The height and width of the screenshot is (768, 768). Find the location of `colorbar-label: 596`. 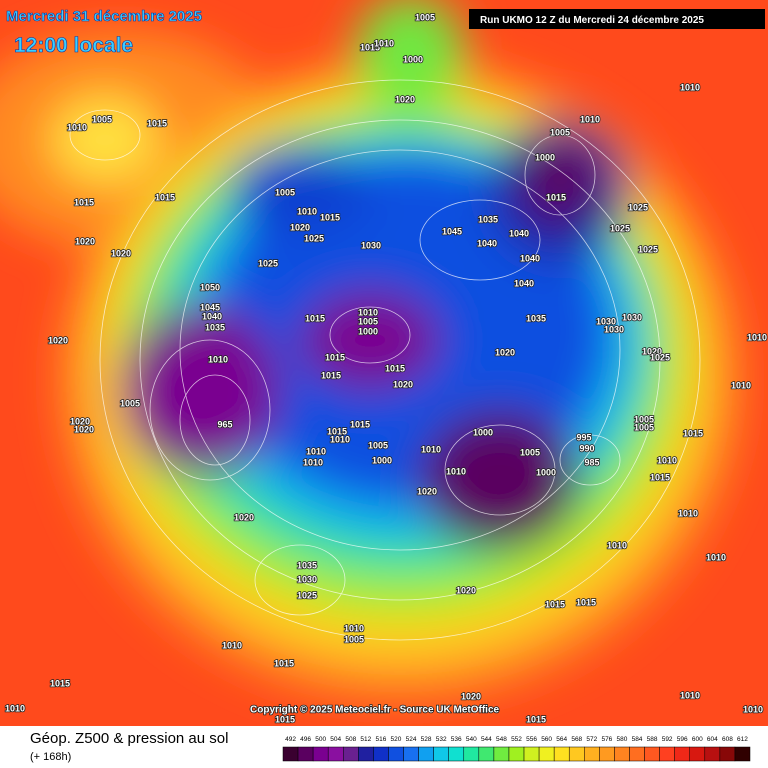

colorbar-label: 596 is located at coordinates (682, 739).